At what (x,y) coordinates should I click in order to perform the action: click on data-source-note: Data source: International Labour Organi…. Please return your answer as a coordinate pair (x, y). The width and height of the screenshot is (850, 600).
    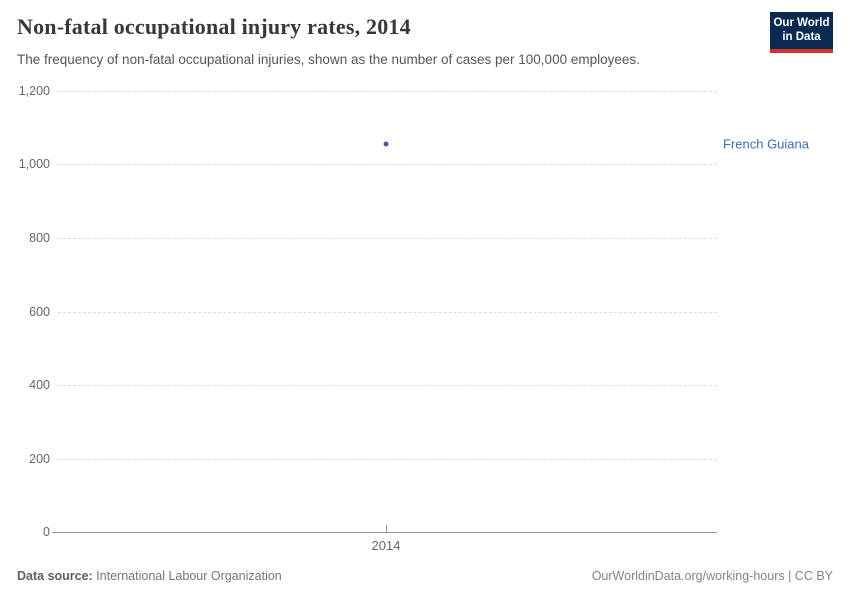
    Looking at the image, I should click on (149, 576).